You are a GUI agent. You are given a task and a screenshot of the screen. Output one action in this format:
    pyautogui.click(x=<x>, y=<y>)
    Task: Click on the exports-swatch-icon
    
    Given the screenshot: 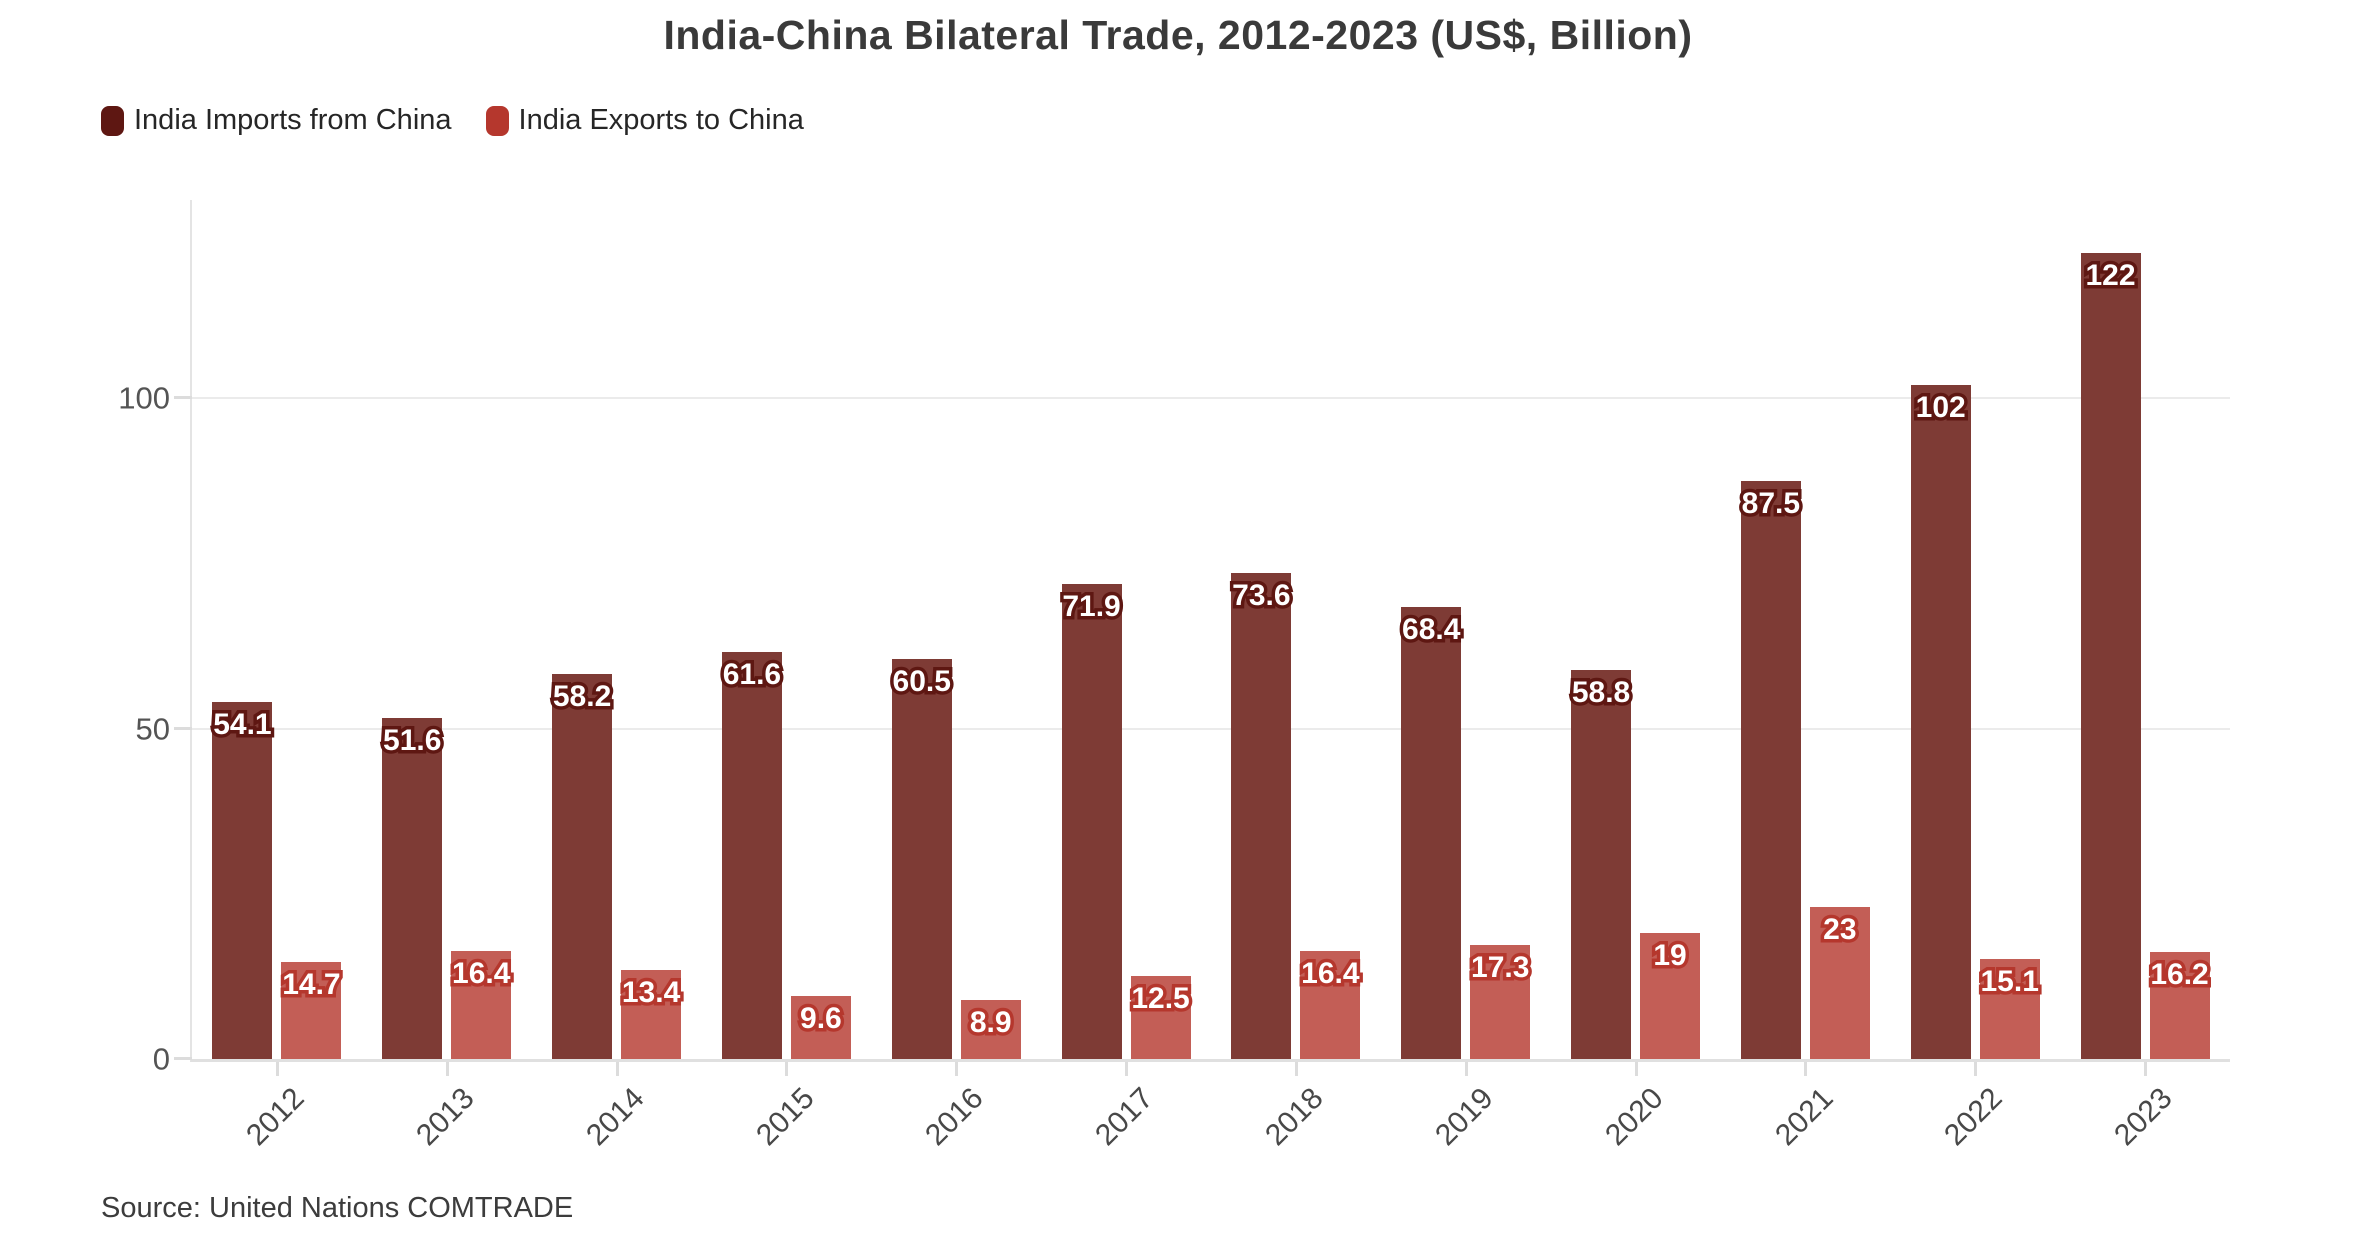 What is the action you would take?
    pyautogui.click(x=497, y=120)
    